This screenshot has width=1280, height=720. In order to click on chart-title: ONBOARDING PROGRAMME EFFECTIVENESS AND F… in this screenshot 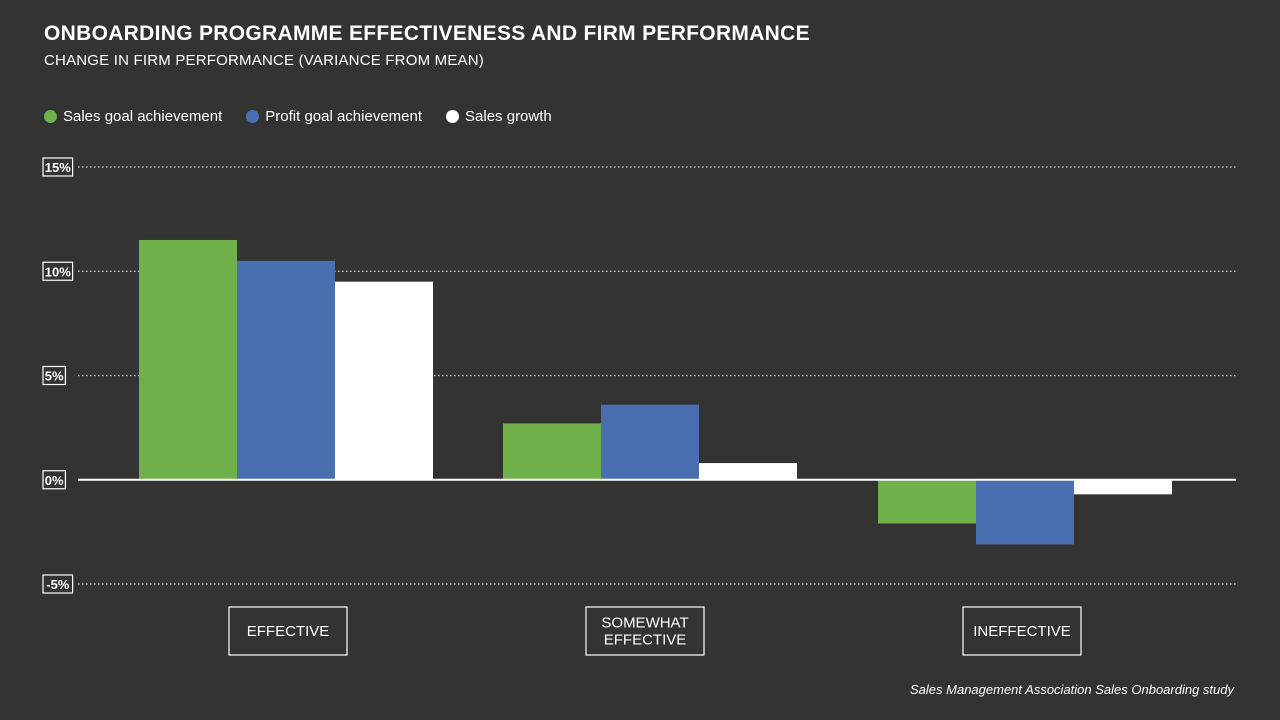, I will do `click(427, 33)`.